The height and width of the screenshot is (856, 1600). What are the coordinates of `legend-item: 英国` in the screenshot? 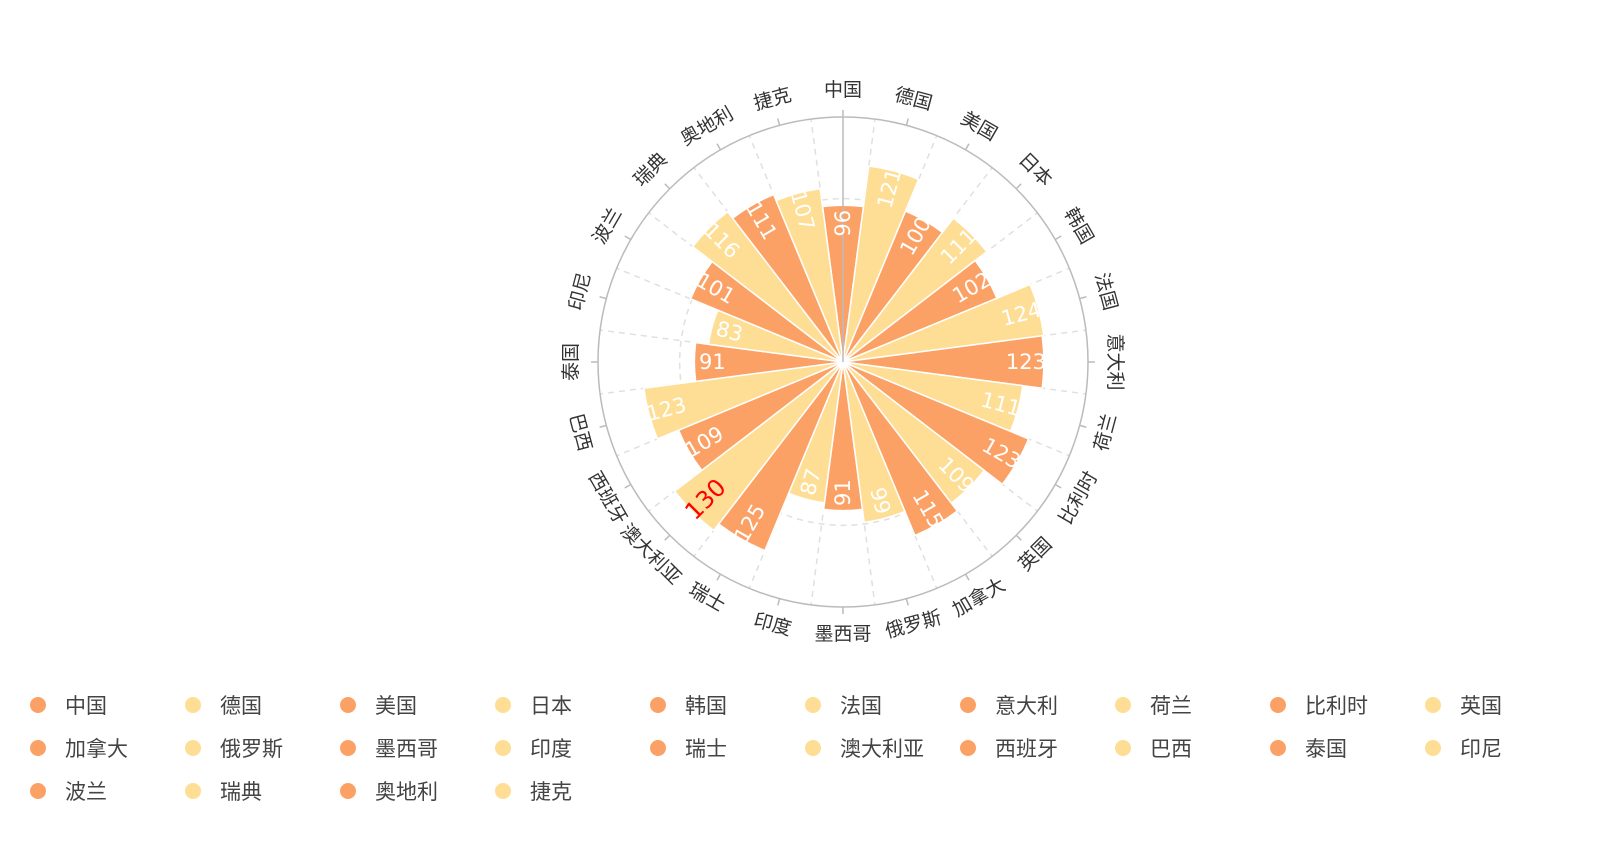 It's located at (1502, 705).